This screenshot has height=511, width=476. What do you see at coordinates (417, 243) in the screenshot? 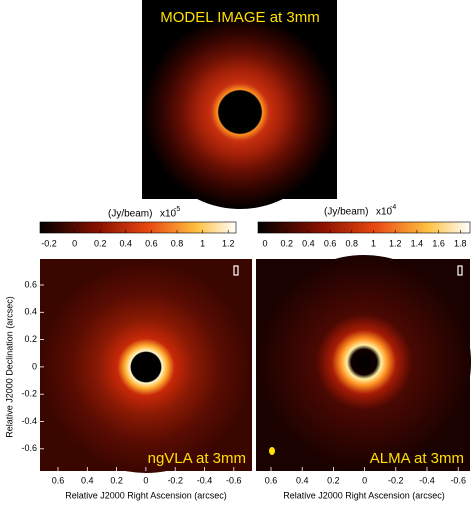
I see `colorbar-tick-label: 1.4` at bounding box center [417, 243].